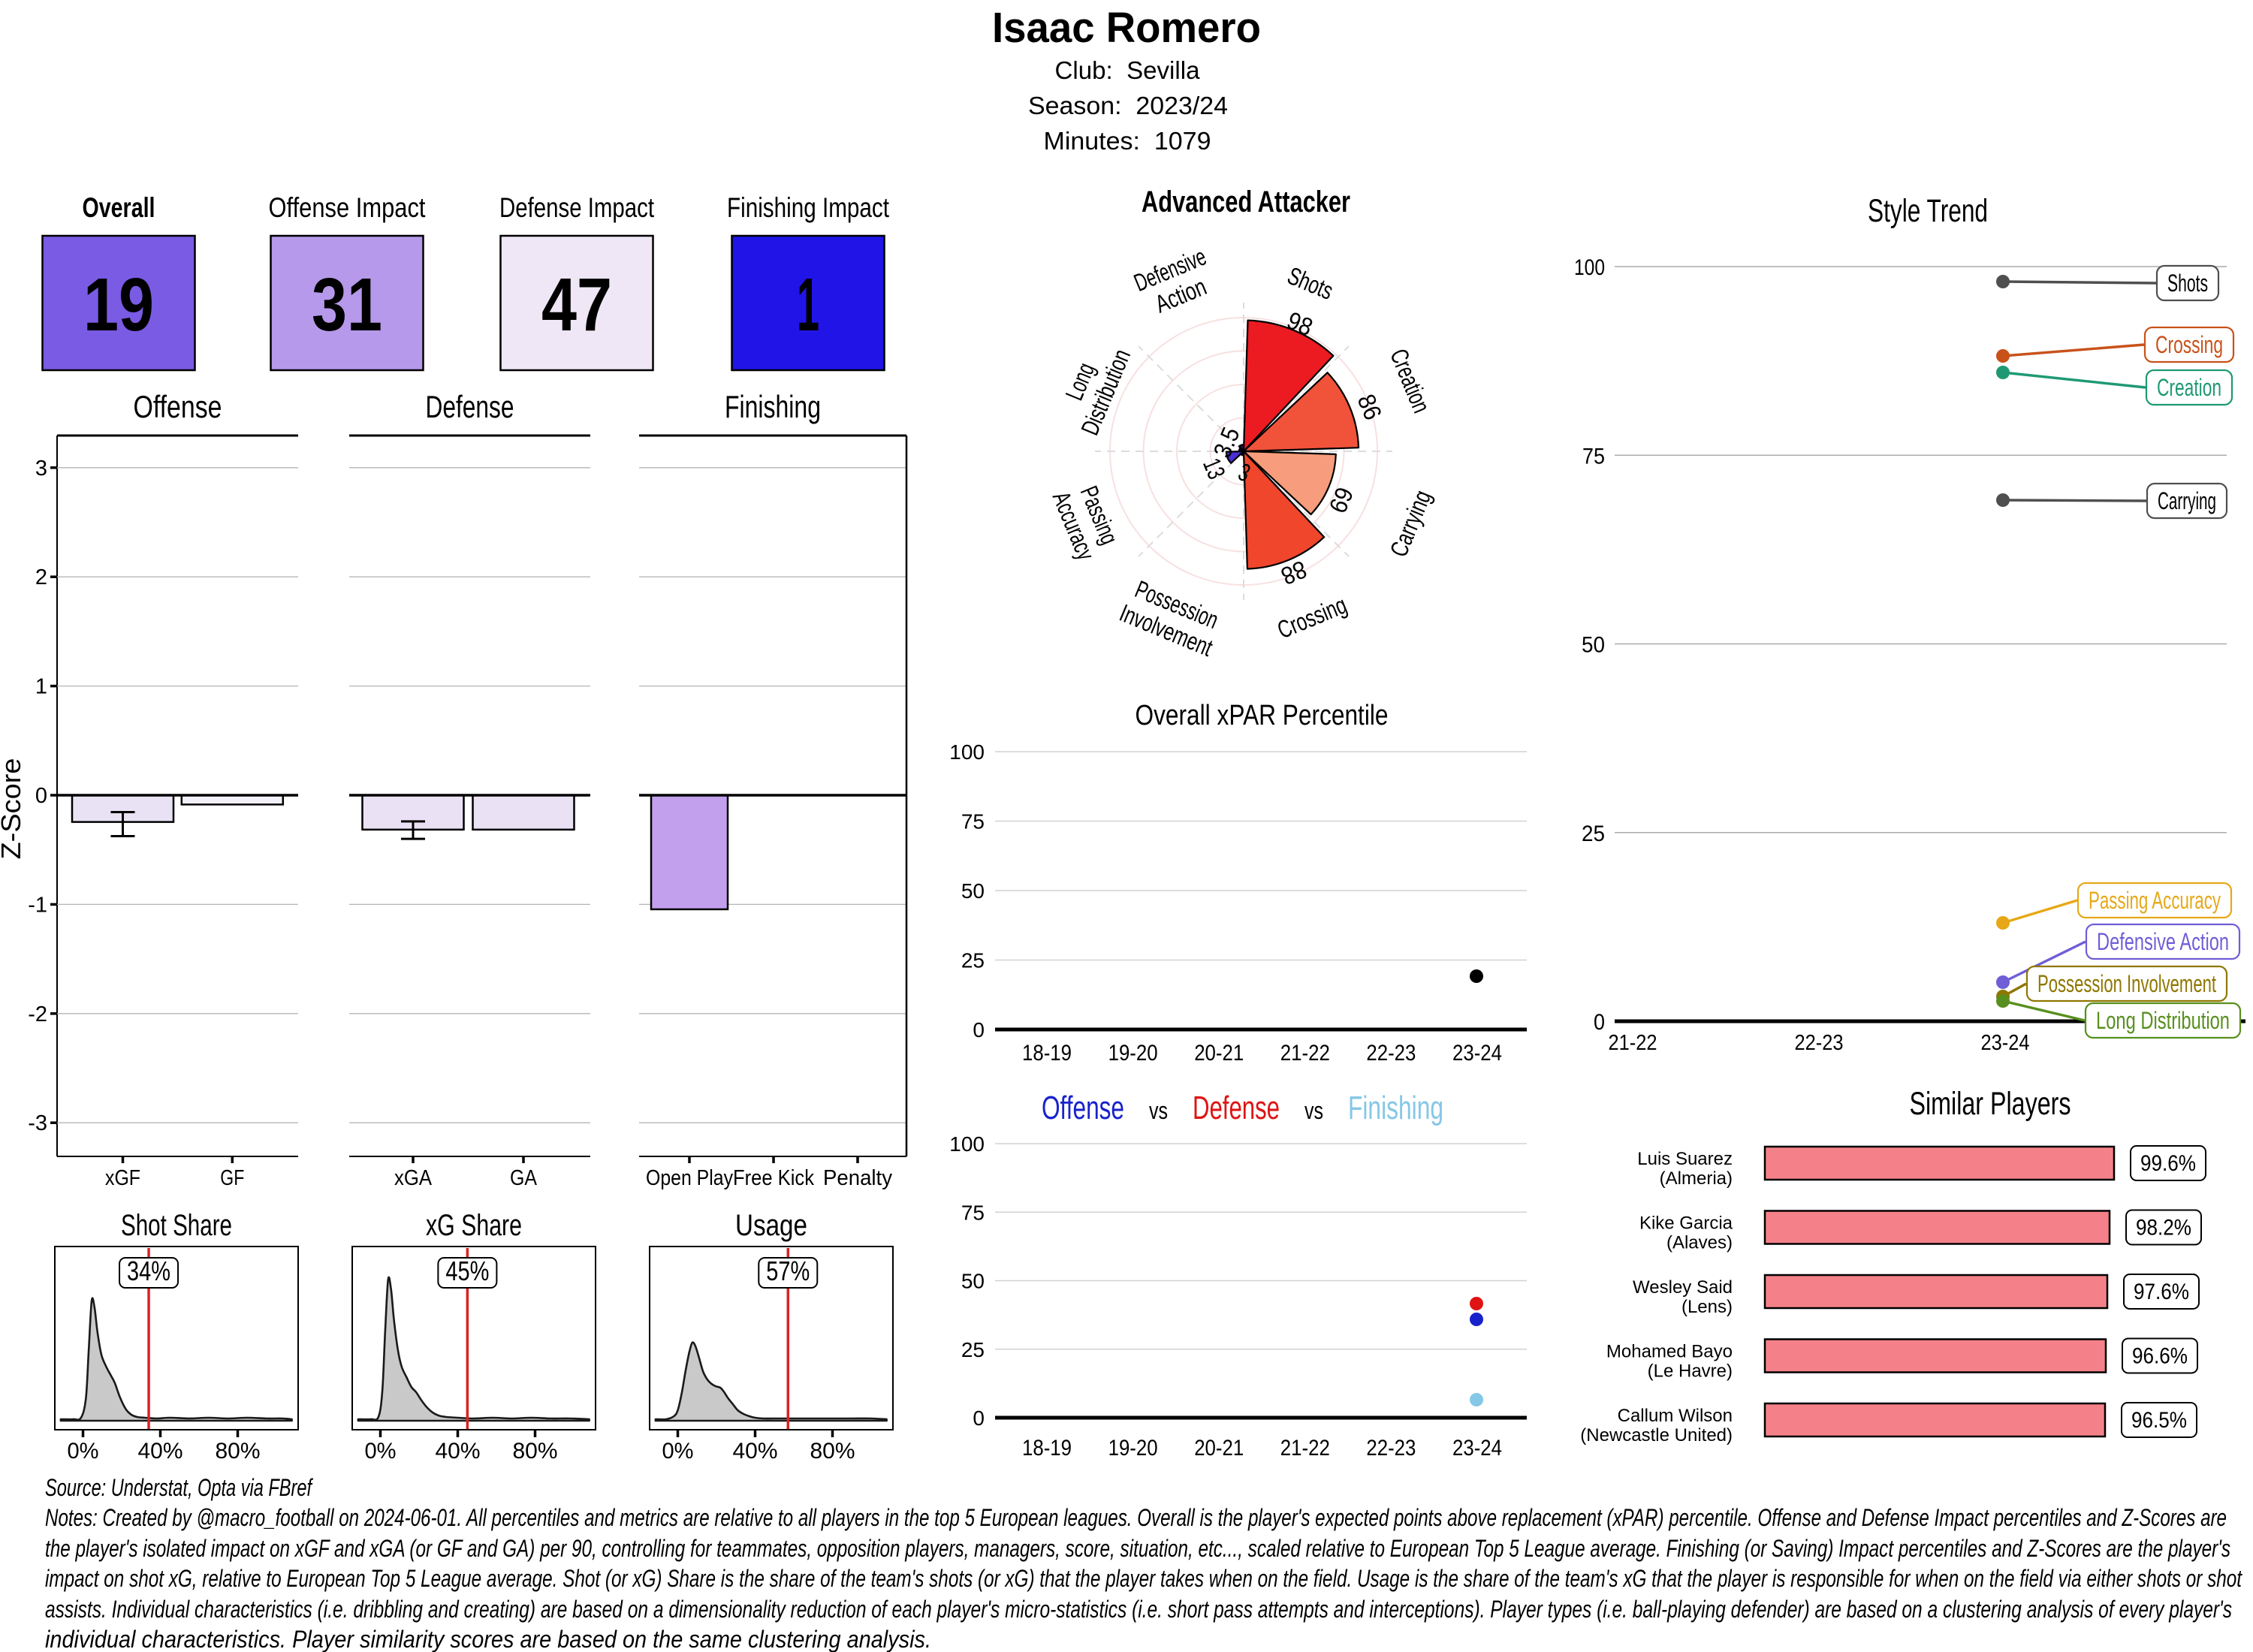 The width and height of the screenshot is (2253, 1652). I want to click on svg-text:Source: Understat, Opta via FB: Source: Understat, Opta via FBref, so click(179, 1487).